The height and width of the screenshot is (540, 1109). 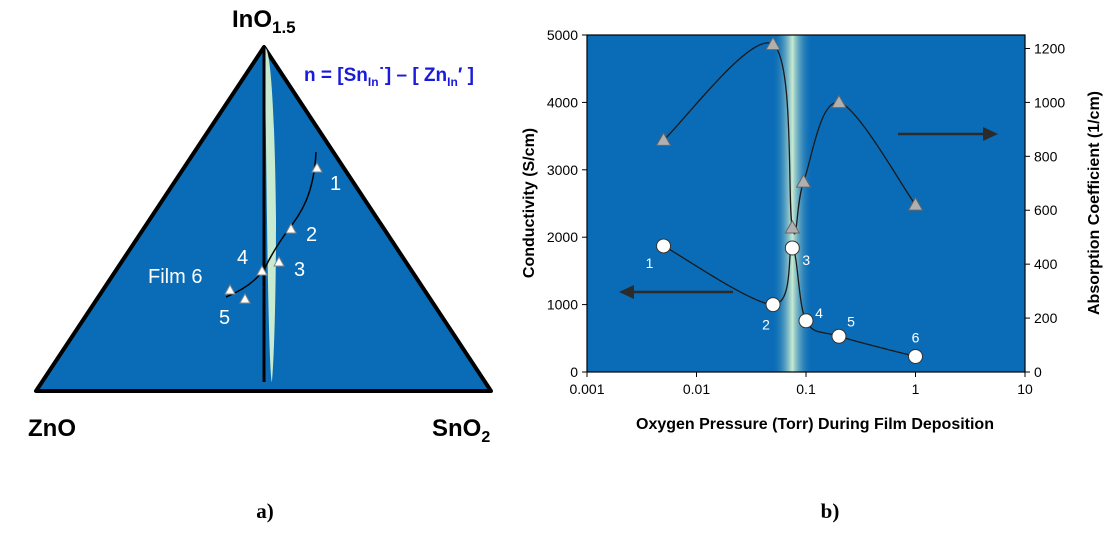 I want to click on y-left-tick-label: 5000, so click(x=562, y=35).